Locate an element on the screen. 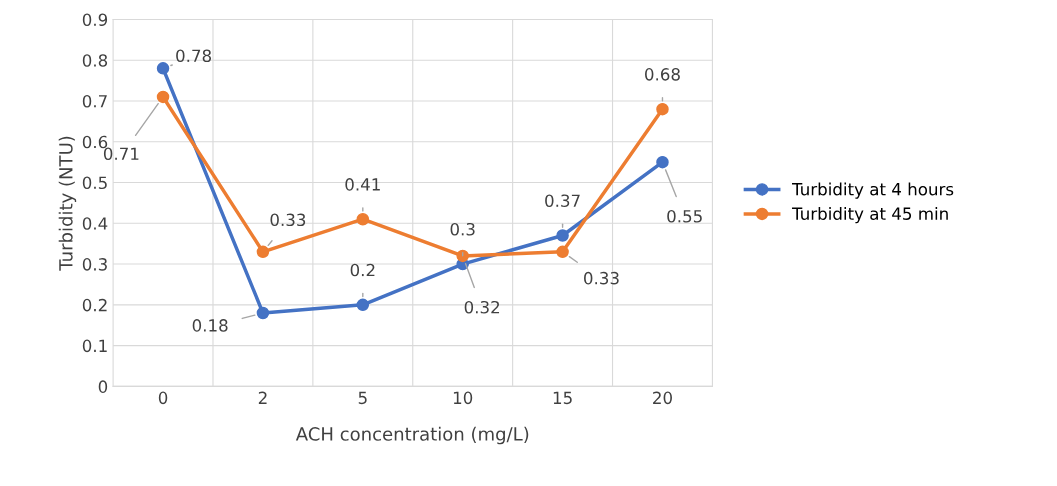 The width and height of the screenshot is (1057, 486). data-label: 0.32 is located at coordinates (482, 307).